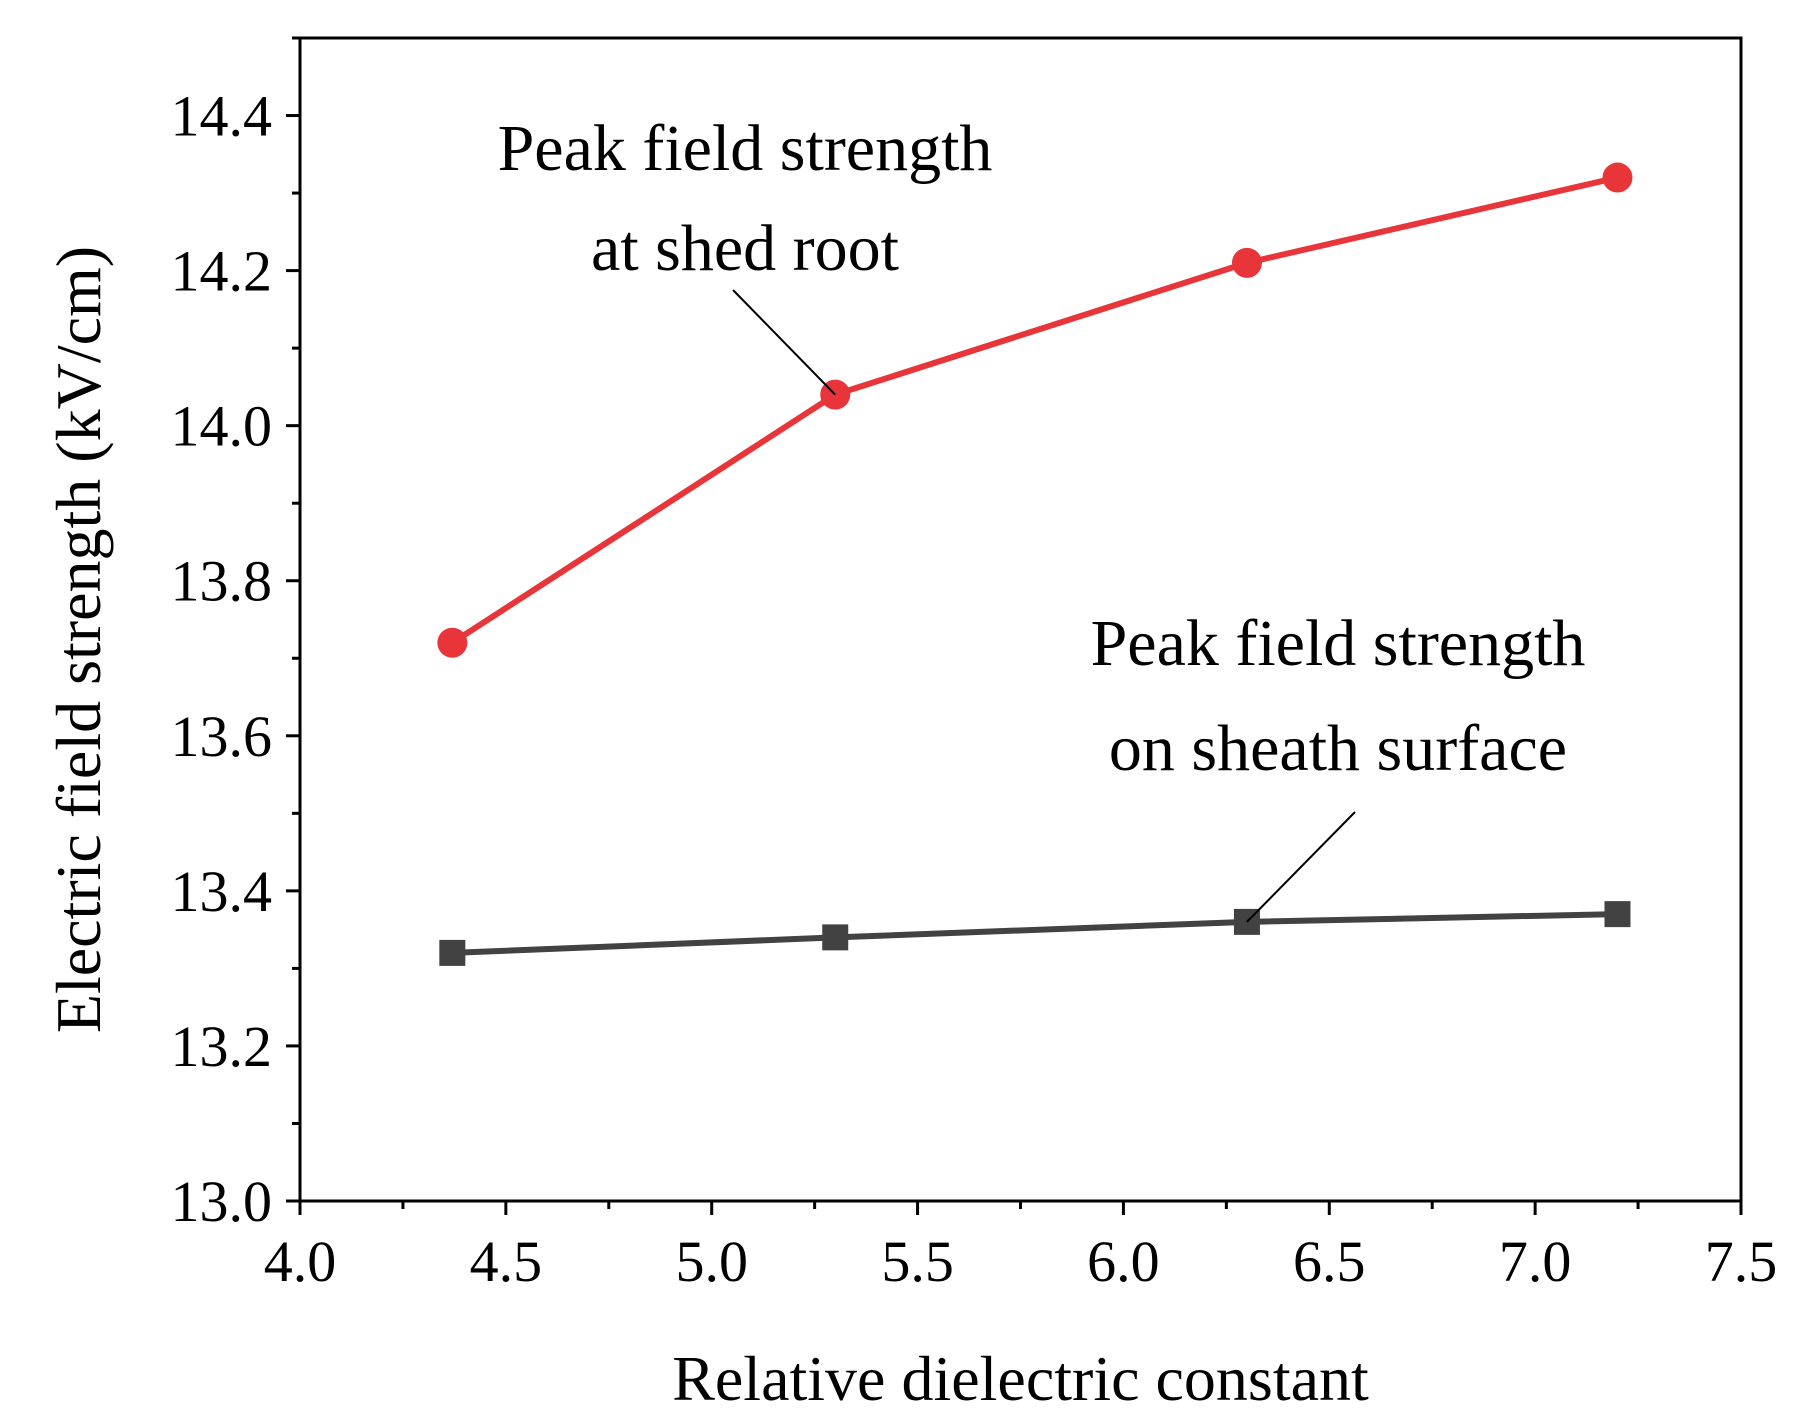  Describe the element at coordinates (222, 891) in the screenshot. I see `y-tick-label: 13.4` at that location.